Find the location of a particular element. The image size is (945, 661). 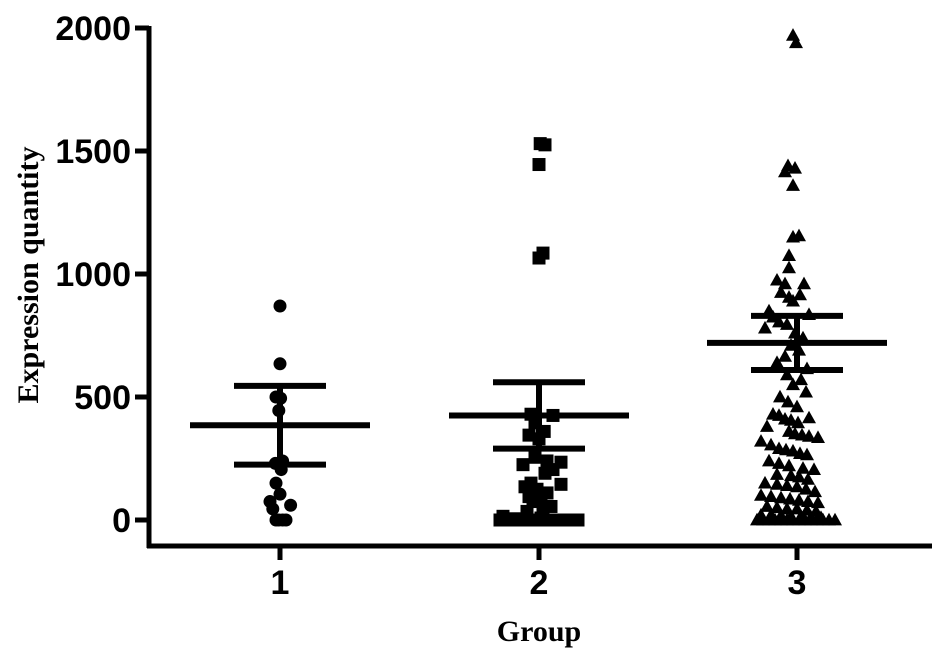

x-tick-label: 1 is located at coordinates (280, 583).